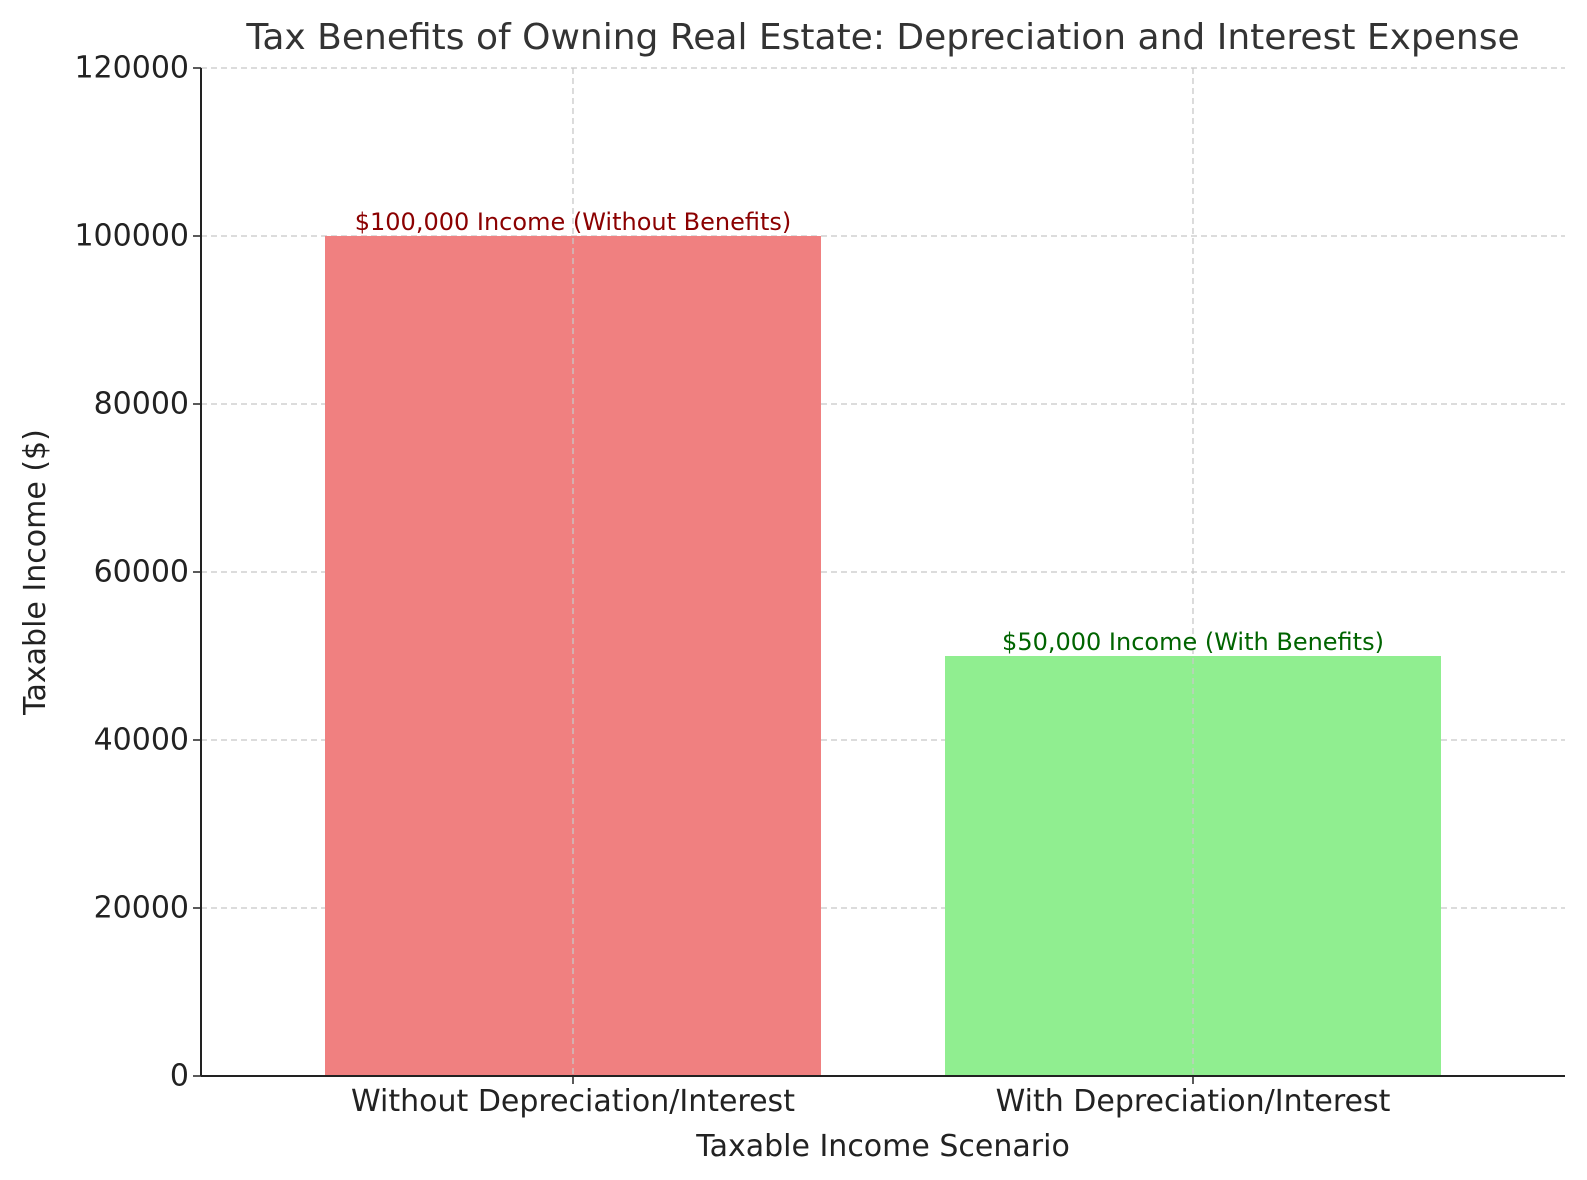  I want to click on y-tick-label: 0, so click(179, 1076).